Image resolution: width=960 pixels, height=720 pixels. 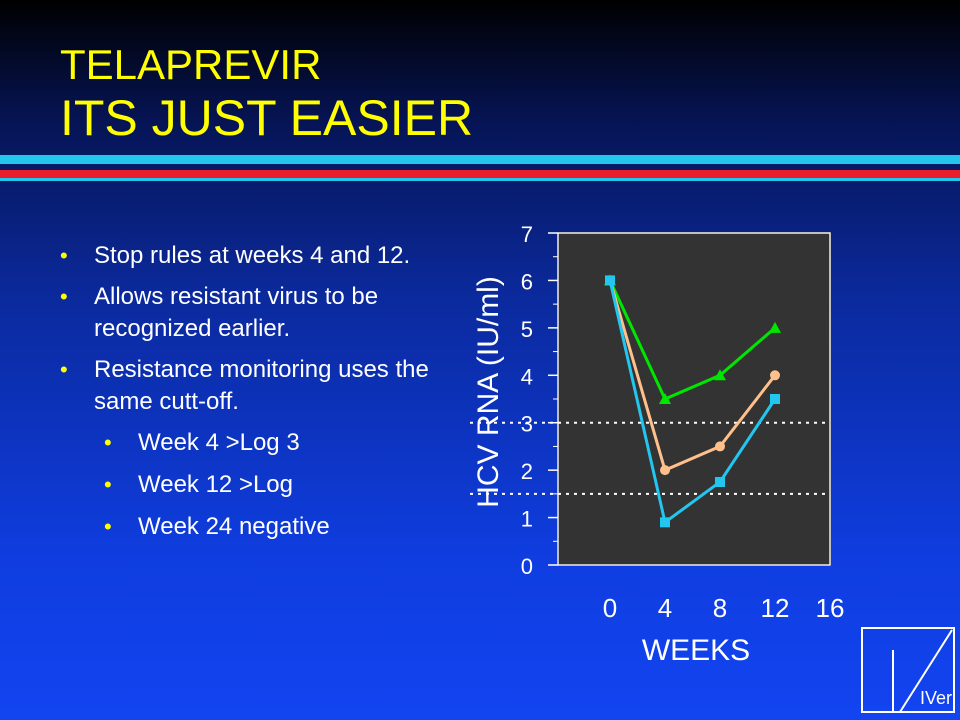 I want to click on header-divider-red, so click(x=480, y=175).